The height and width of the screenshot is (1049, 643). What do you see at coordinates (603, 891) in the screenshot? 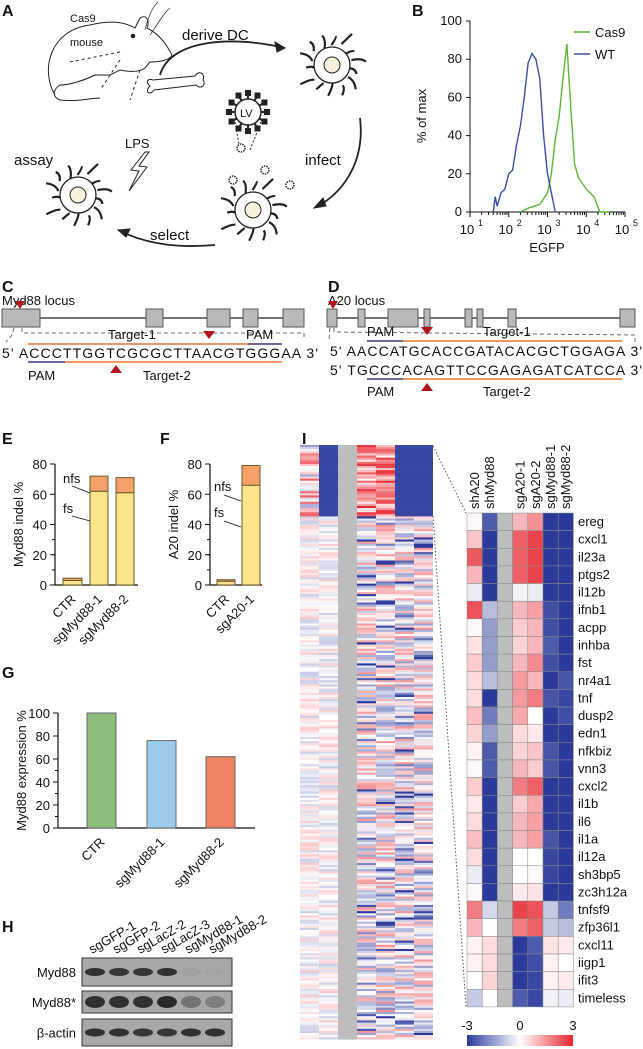
I see `row-label: zc3h12a` at bounding box center [603, 891].